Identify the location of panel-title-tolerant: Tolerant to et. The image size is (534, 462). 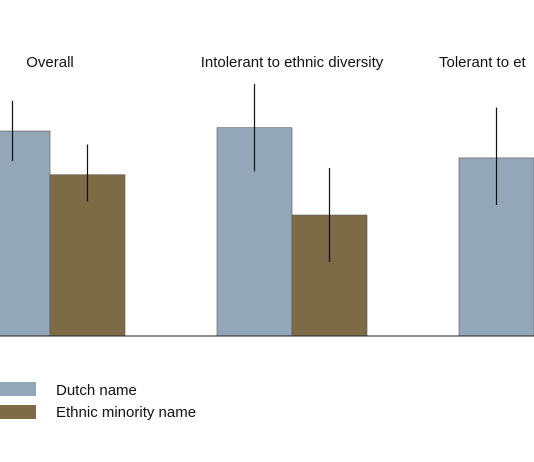
(483, 62).